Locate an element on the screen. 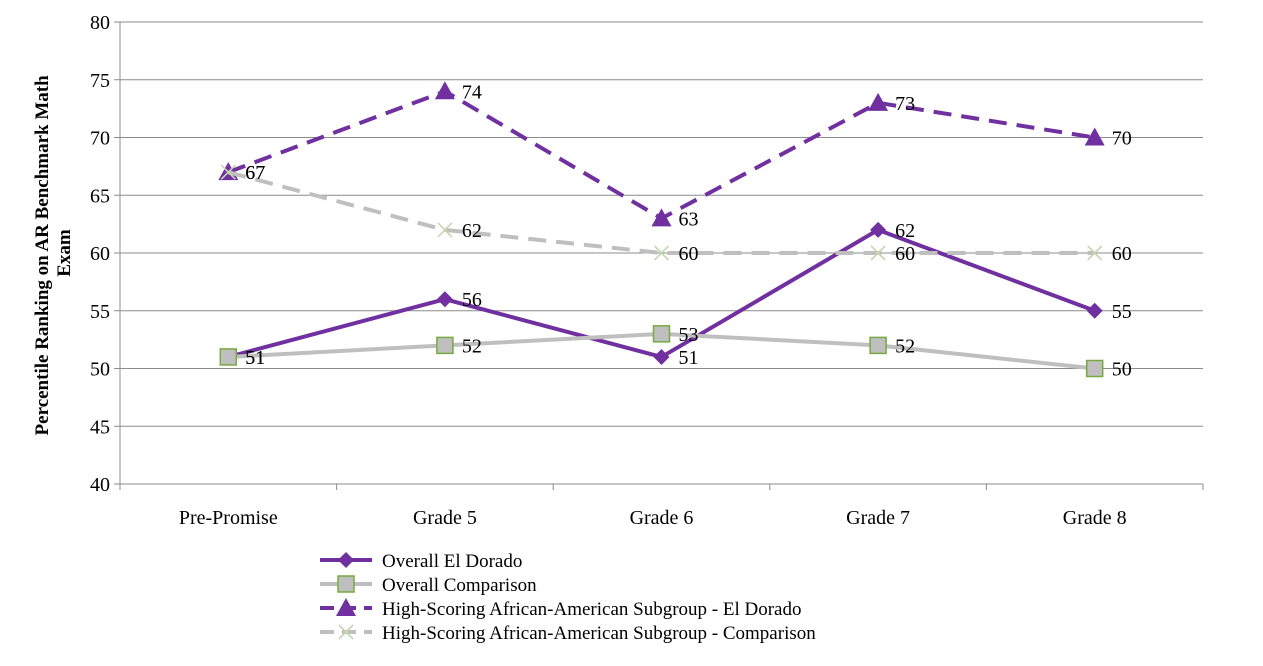 The height and width of the screenshot is (666, 1263). legend-label: Overall El Dorado is located at coordinates (452, 561).